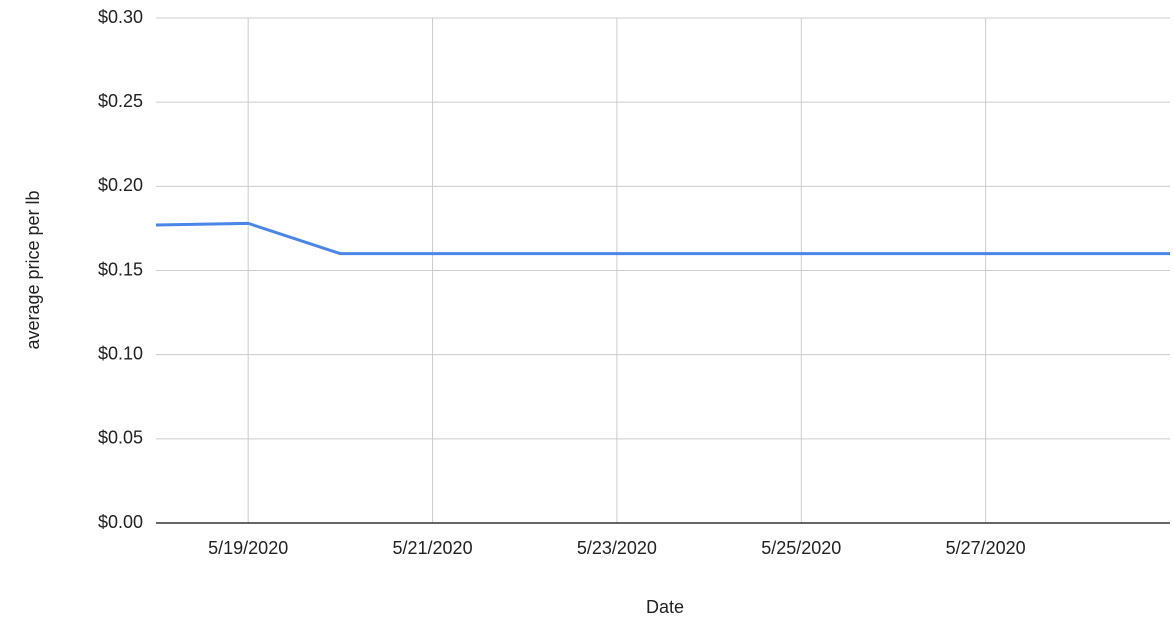 The height and width of the screenshot is (621, 1173). What do you see at coordinates (120, 438) in the screenshot?
I see `y-tick-label: $0.05` at bounding box center [120, 438].